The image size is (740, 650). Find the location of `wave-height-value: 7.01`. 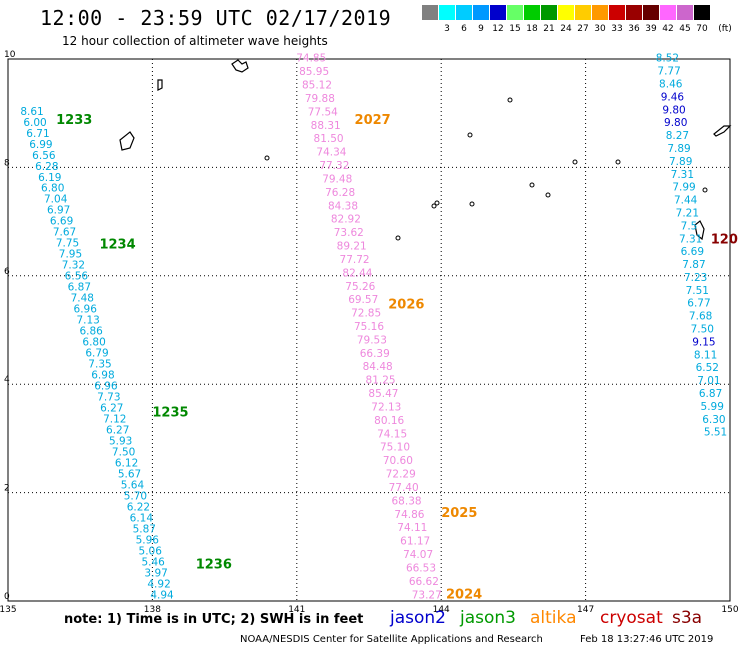

wave-height-value: 7.01 is located at coordinates (708, 381).